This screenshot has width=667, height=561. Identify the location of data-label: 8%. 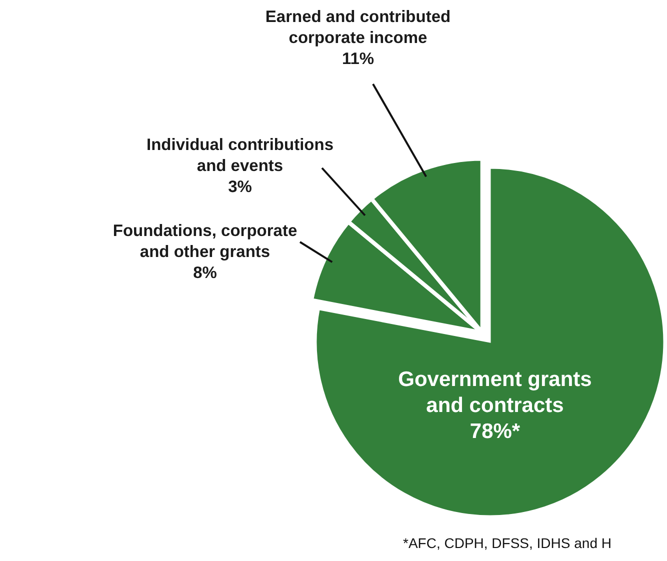
(205, 273).